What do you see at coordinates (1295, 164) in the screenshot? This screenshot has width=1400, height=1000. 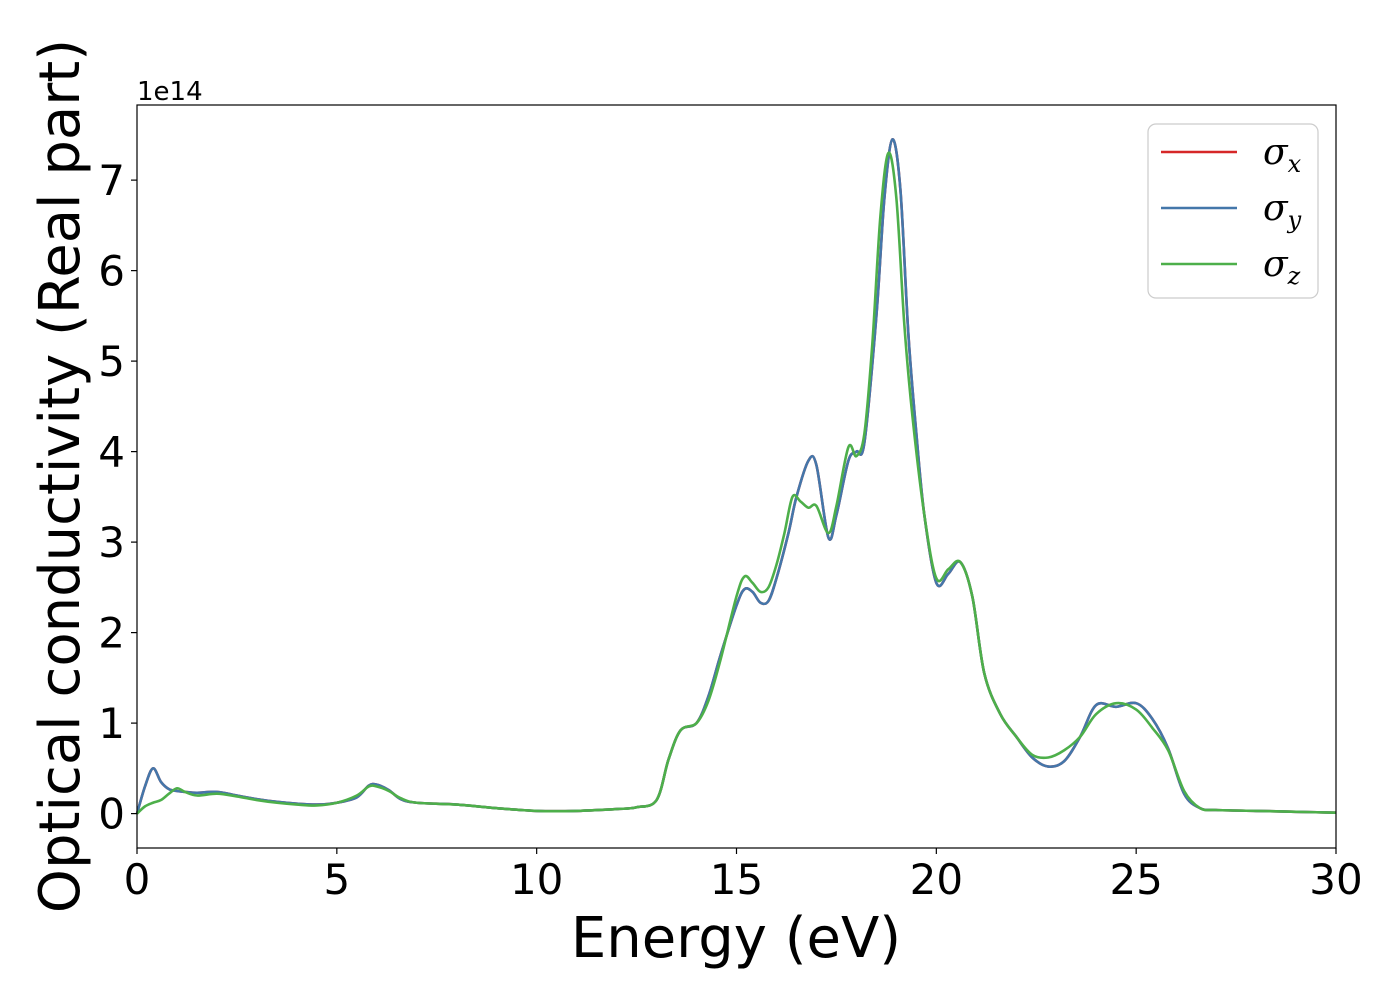 I see `legend-label-subscript: x` at bounding box center [1295, 164].